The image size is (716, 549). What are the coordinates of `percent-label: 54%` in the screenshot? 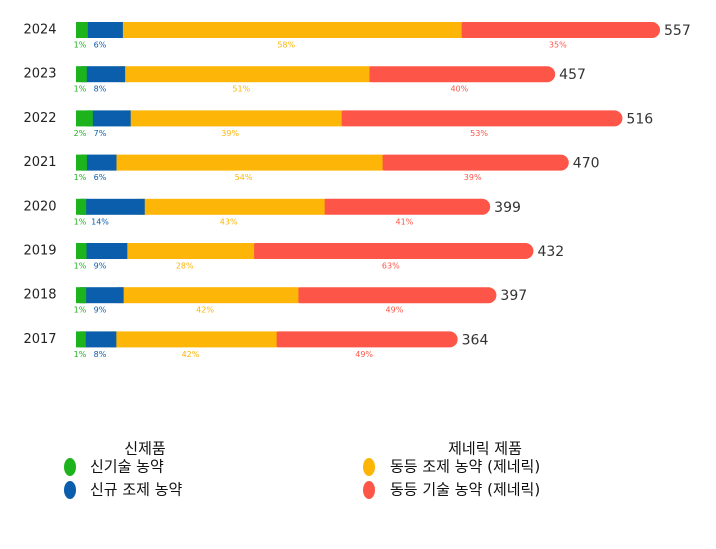 It's located at (244, 177).